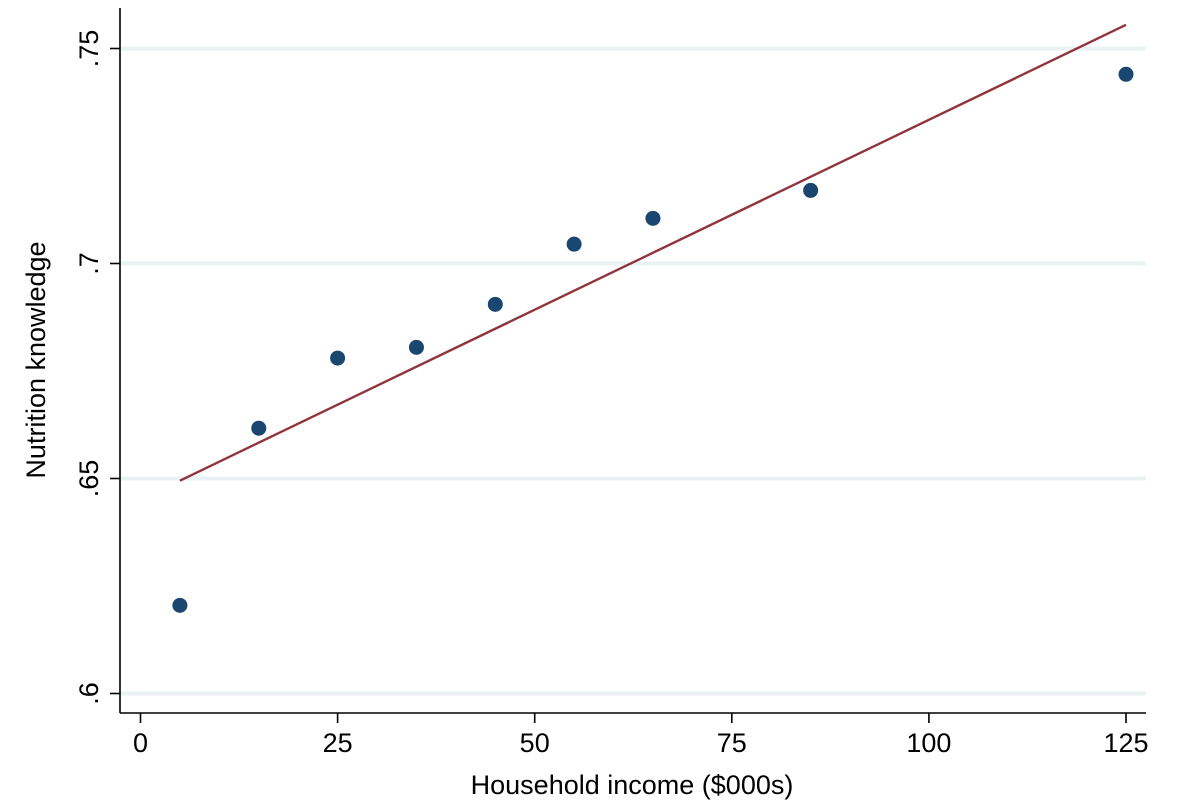  What do you see at coordinates (1125, 743) in the screenshot?
I see `x-tick-label: 125` at bounding box center [1125, 743].